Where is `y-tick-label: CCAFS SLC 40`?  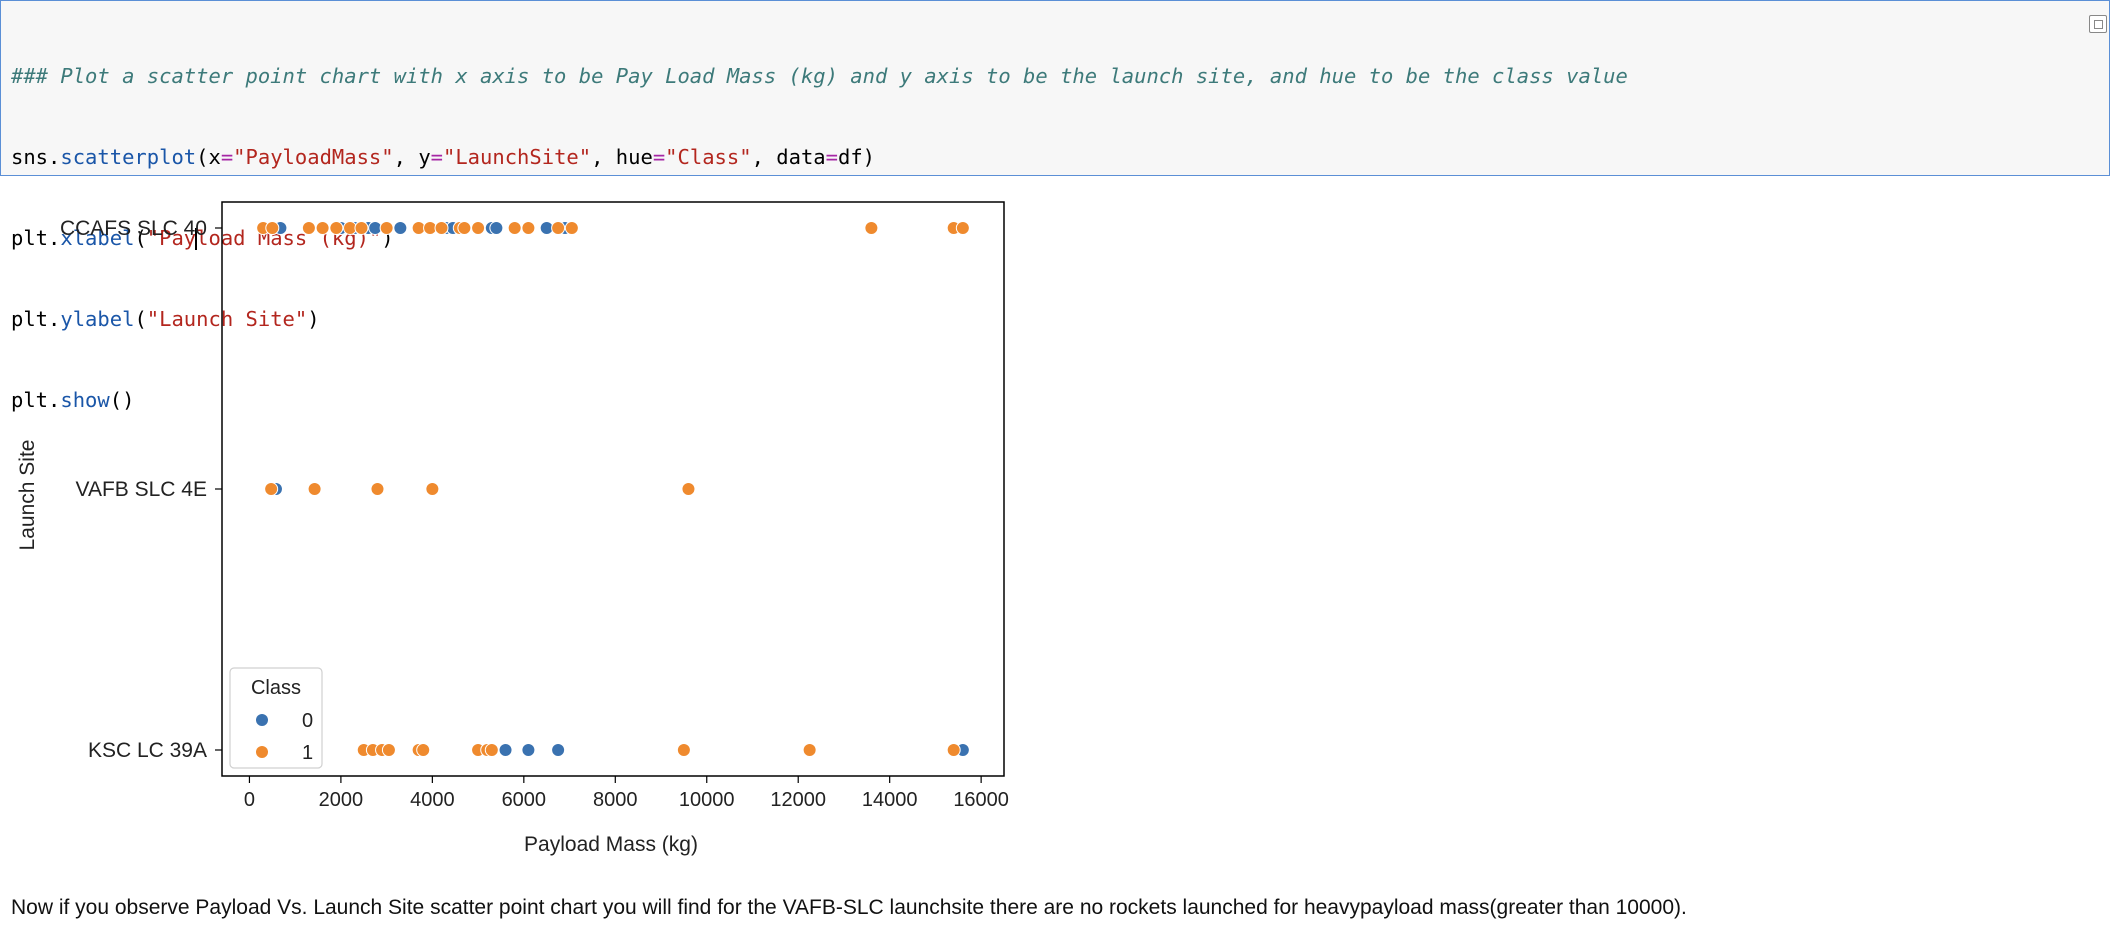
y-tick-label: CCAFS SLC 40 is located at coordinates (133, 228).